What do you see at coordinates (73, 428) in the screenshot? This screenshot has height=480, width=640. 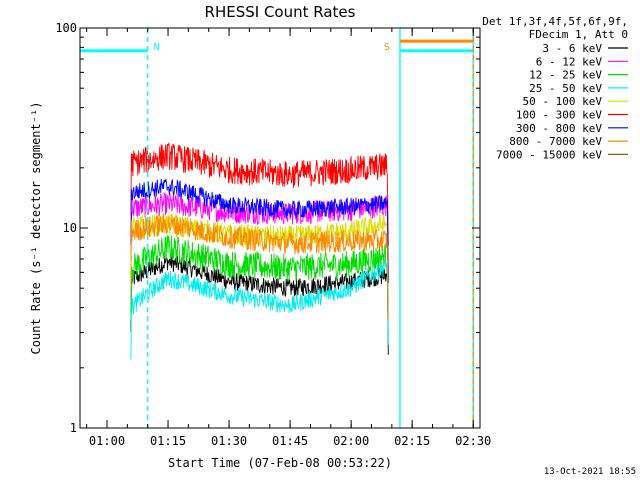 I see `y-tick-label-1: 1` at bounding box center [73, 428].